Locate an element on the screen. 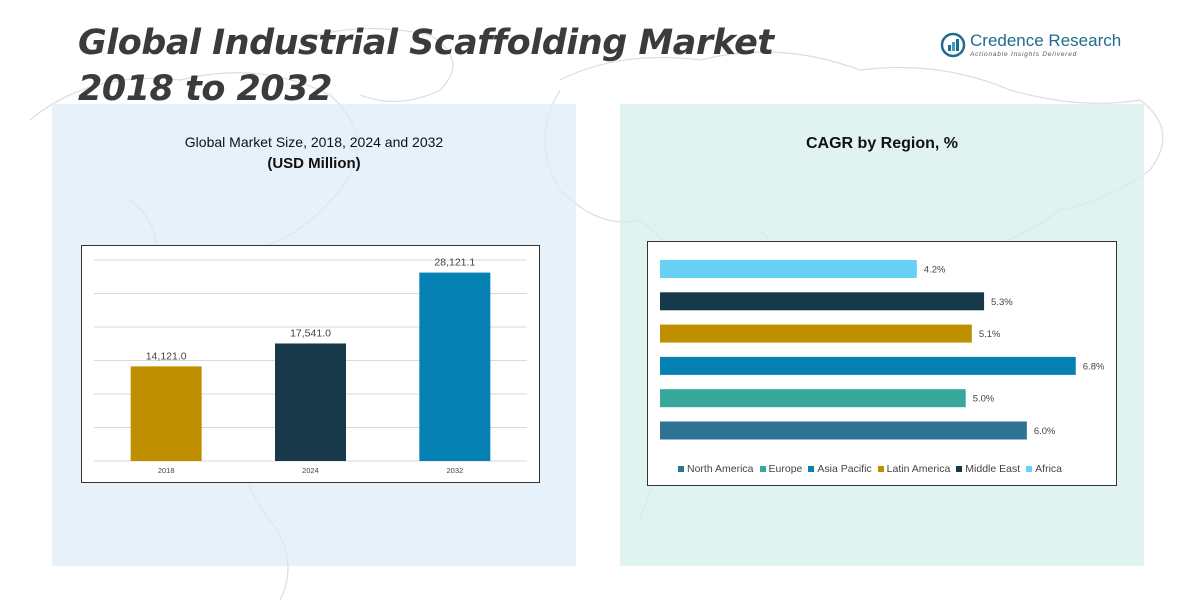 The height and width of the screenshot is (607, 1201). market-size-title: Global Market Size, 2018, 2024 and 2032 is located at coordinates (314, 142).